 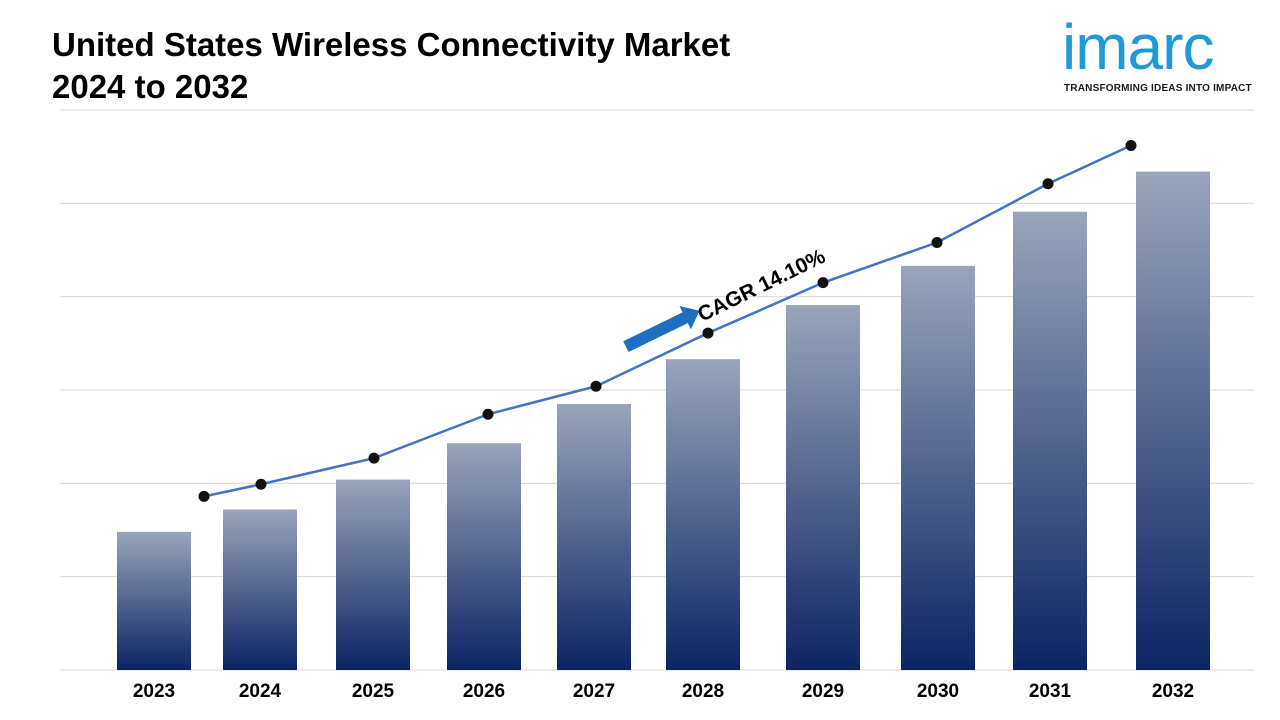 What do you see at coordinates (204, 496) in the screenshot?
I see `trend-point-2023` at bounding box center [204, 496].